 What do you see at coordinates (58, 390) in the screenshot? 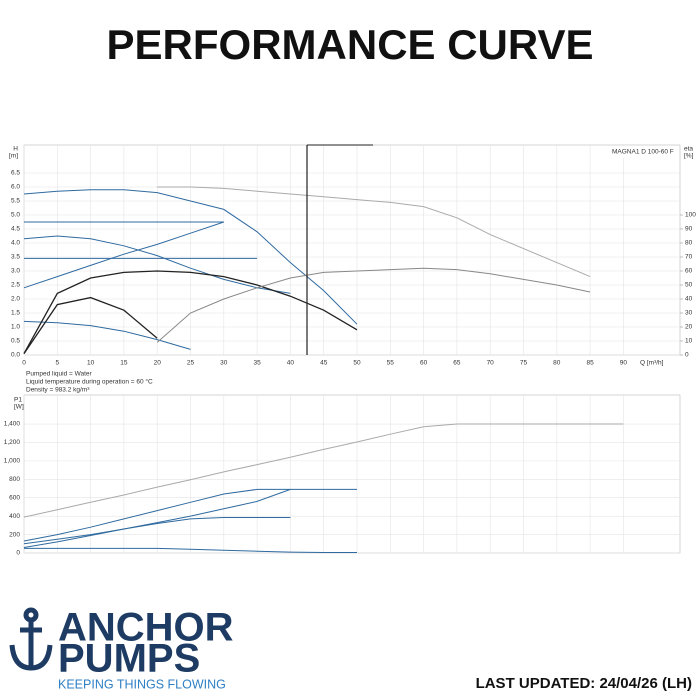
I see `note: Density = 983.2 kg/m³` at bounding box center [58, 390].